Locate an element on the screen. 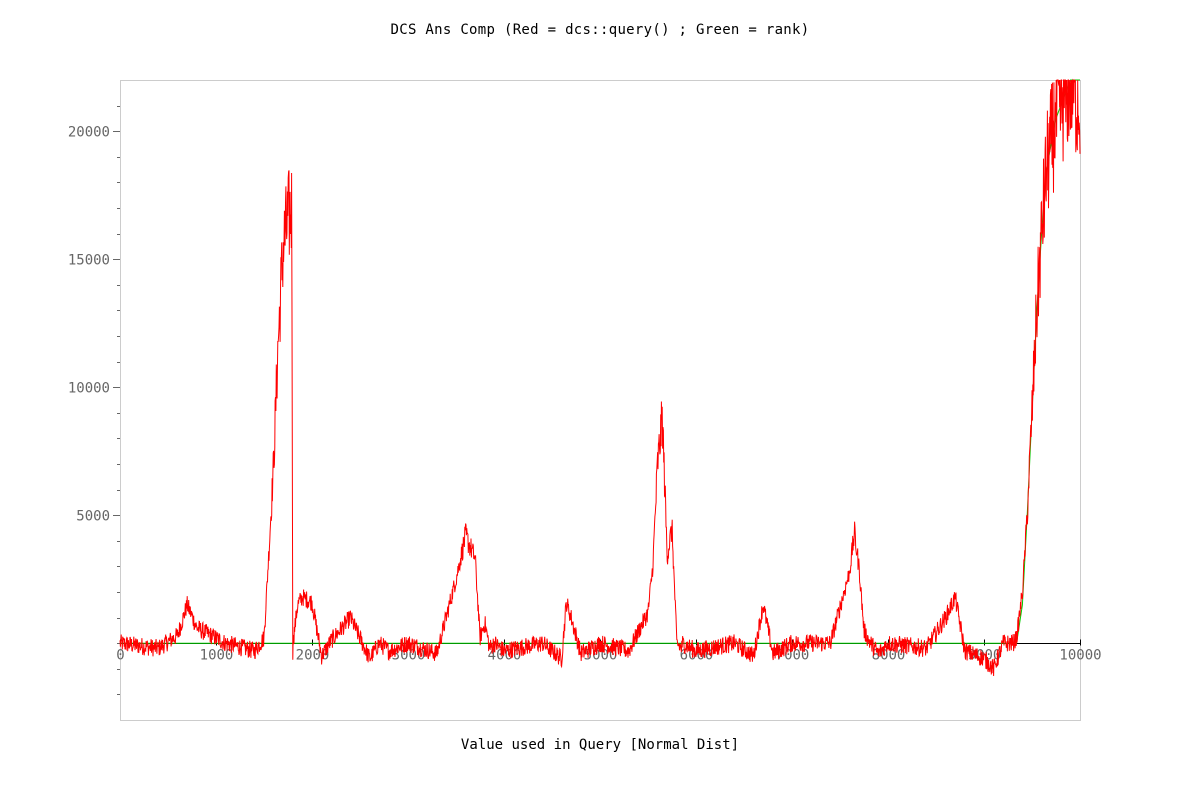 Image resolution: width=1200 pixels, height=800 pixels. x-tick-label: 1000 is located at coordinates (217, 656).